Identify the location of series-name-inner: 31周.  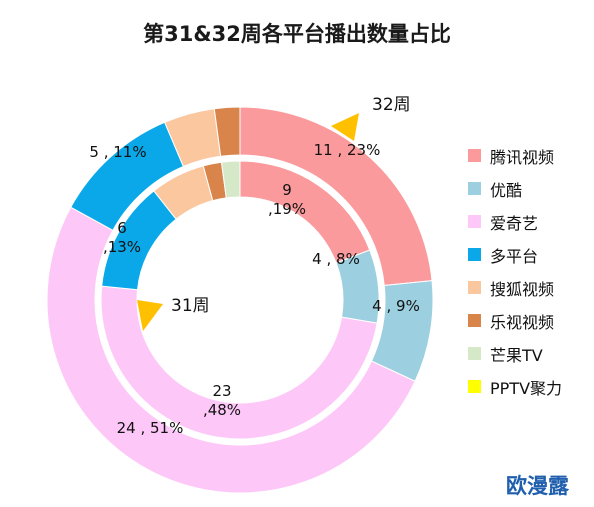
(190, 306).